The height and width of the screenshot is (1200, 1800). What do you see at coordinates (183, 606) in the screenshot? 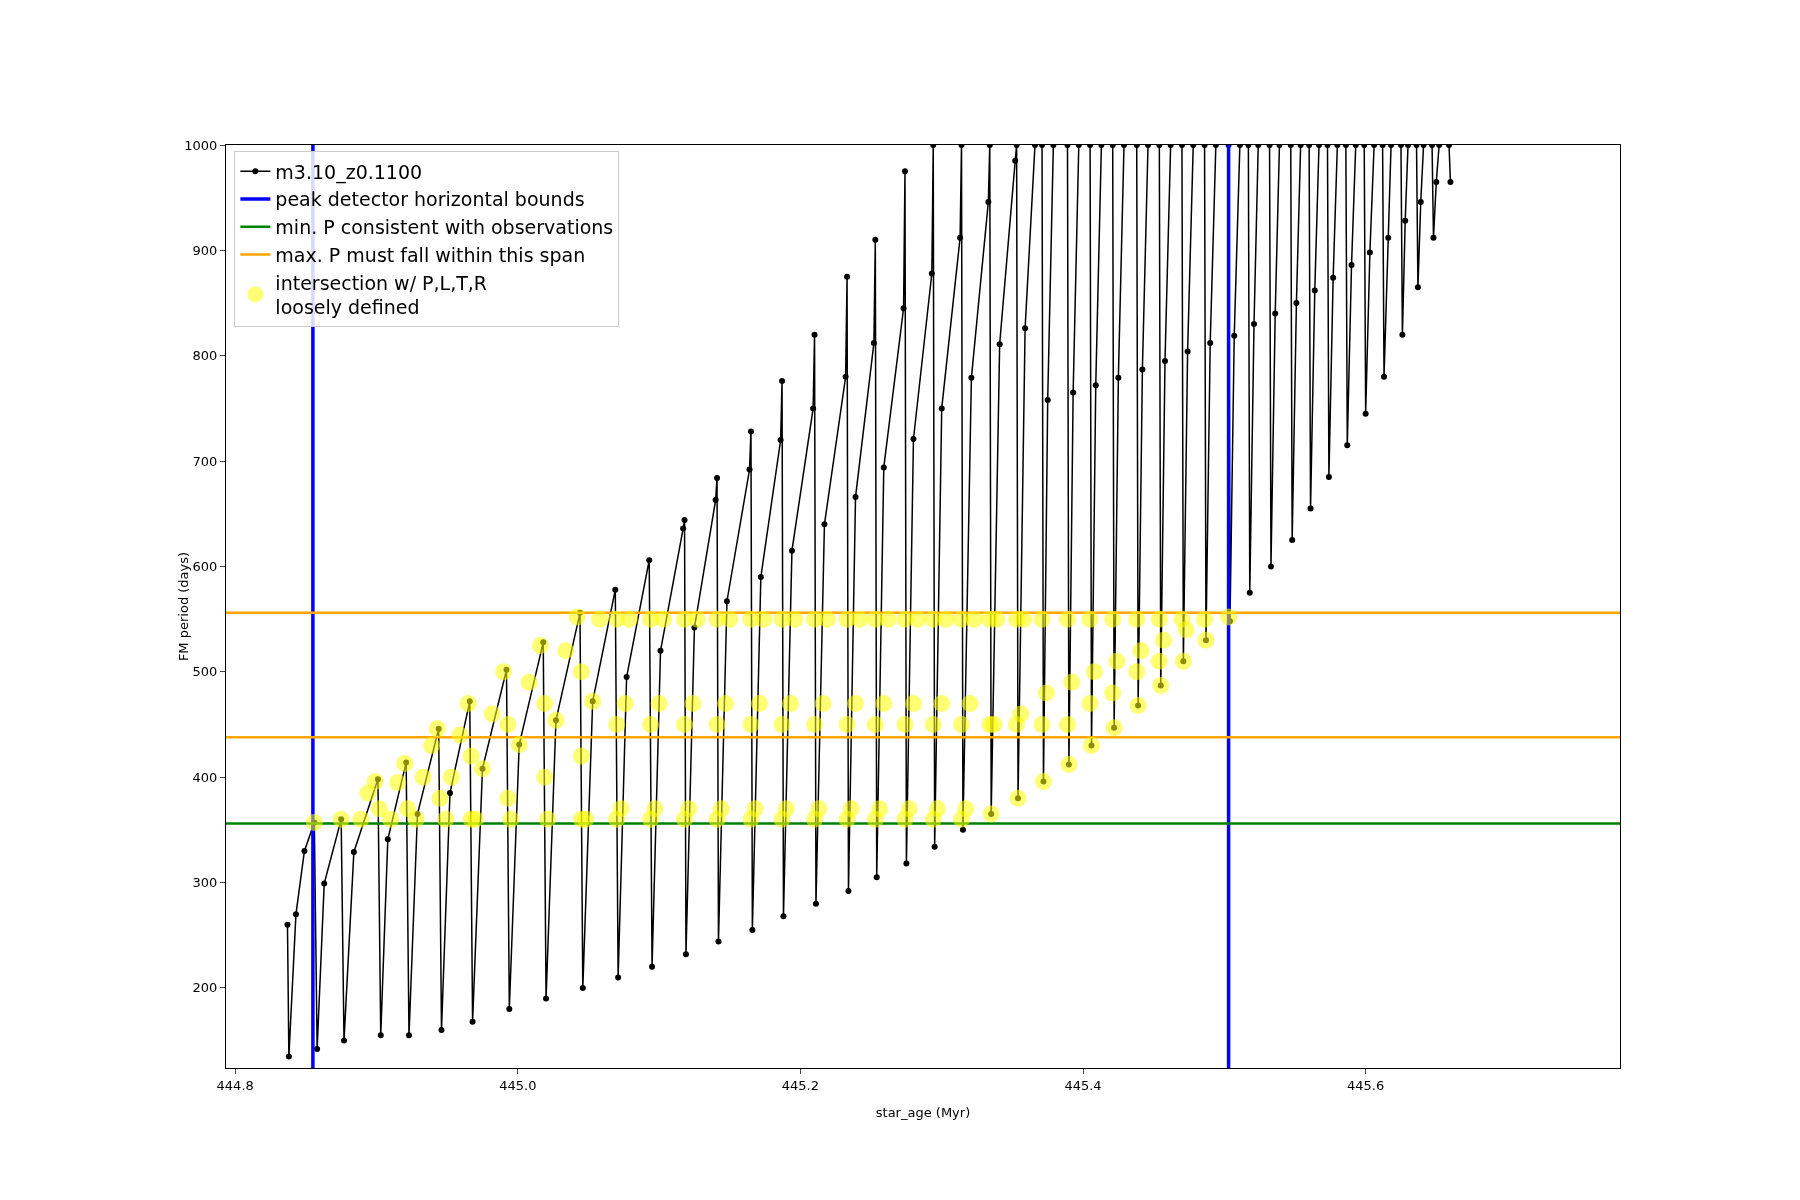
I see `y-axis-title: FM period (days)` at bounding box center [183, 606].